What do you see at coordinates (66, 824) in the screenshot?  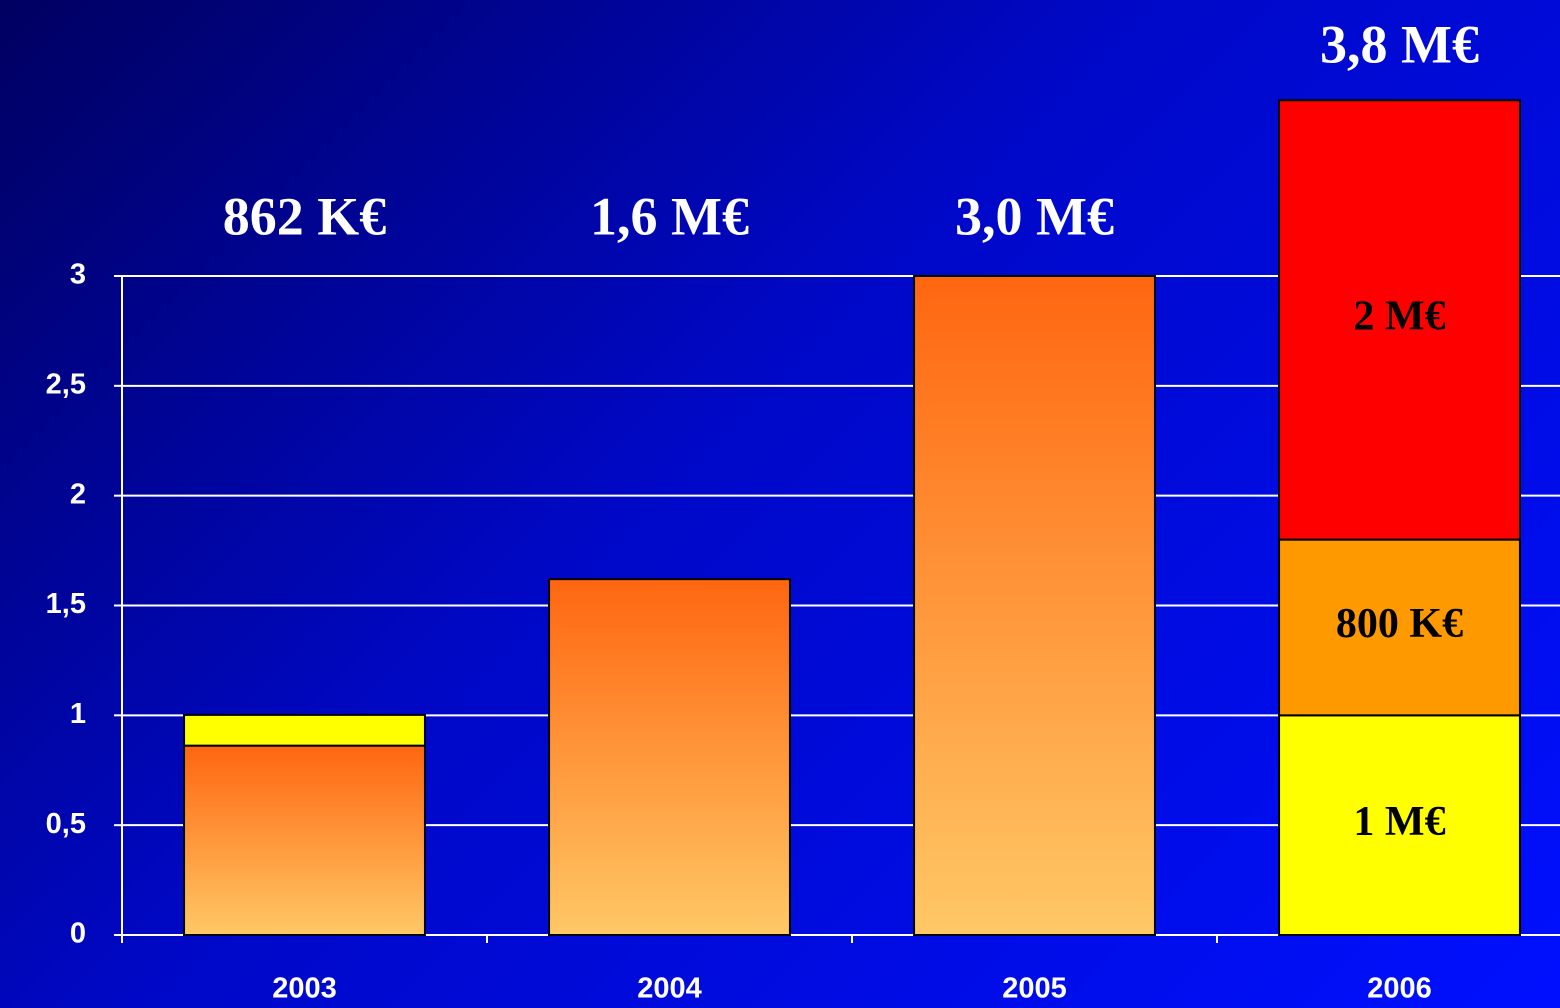 I see `y-tick-label: 0,5` at bounding box center [66, 824].